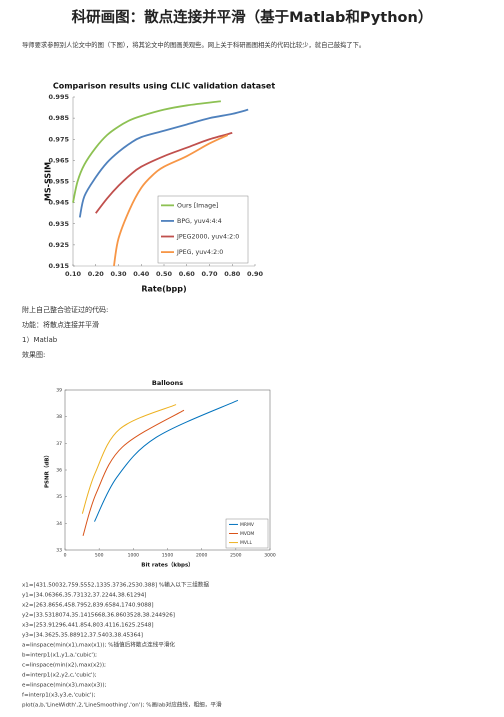  What do you see at coordinates (33, 354) in the screenshot?
I see `text-line: 效果图:` at bounding box center [33, 354].